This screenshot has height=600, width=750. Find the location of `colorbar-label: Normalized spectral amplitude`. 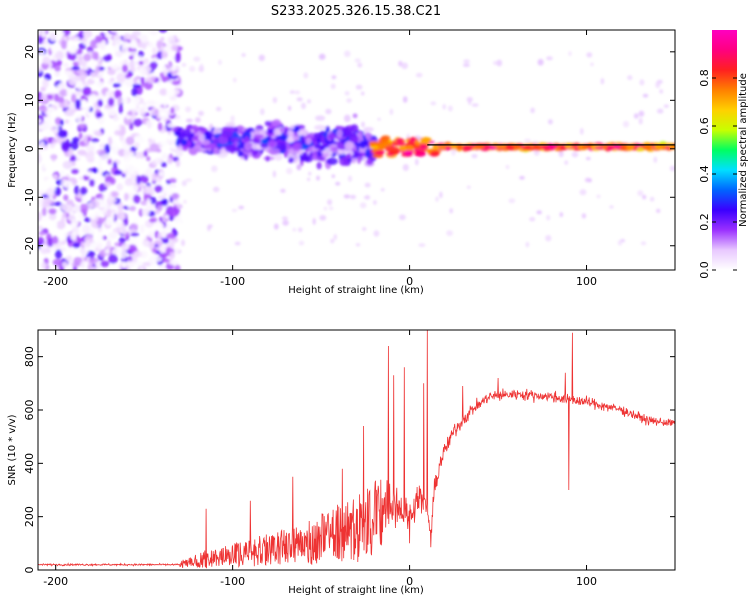

colorbar-label: Normalized spectral amplitude is located at coordinates (743, 150).